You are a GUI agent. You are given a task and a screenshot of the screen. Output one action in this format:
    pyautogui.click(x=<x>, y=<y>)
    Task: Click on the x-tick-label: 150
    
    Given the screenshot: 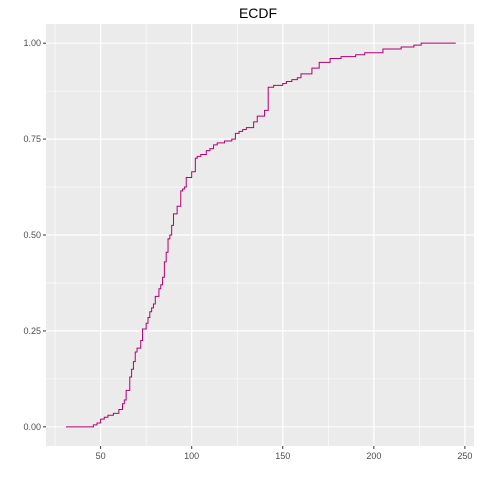 What is the action you would take?
    pyautogui.click(x=282, y=456)
    